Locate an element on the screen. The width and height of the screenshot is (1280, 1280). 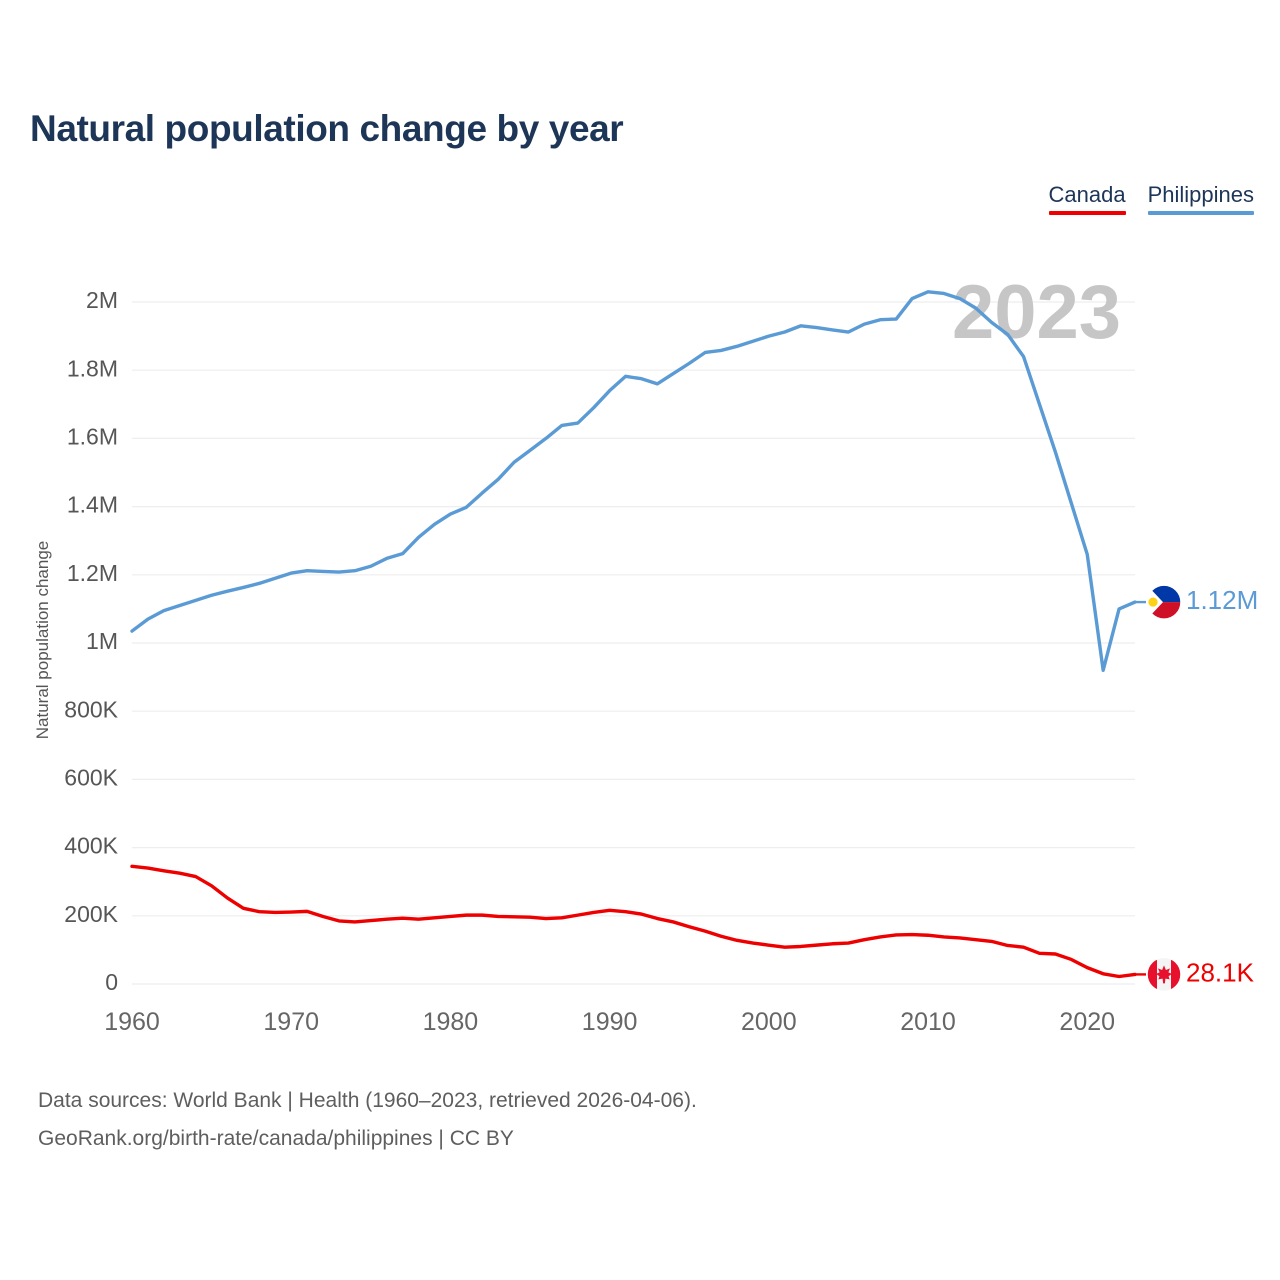
x-axis-tick-label: 1970 is located at coordinates (291, 1022).